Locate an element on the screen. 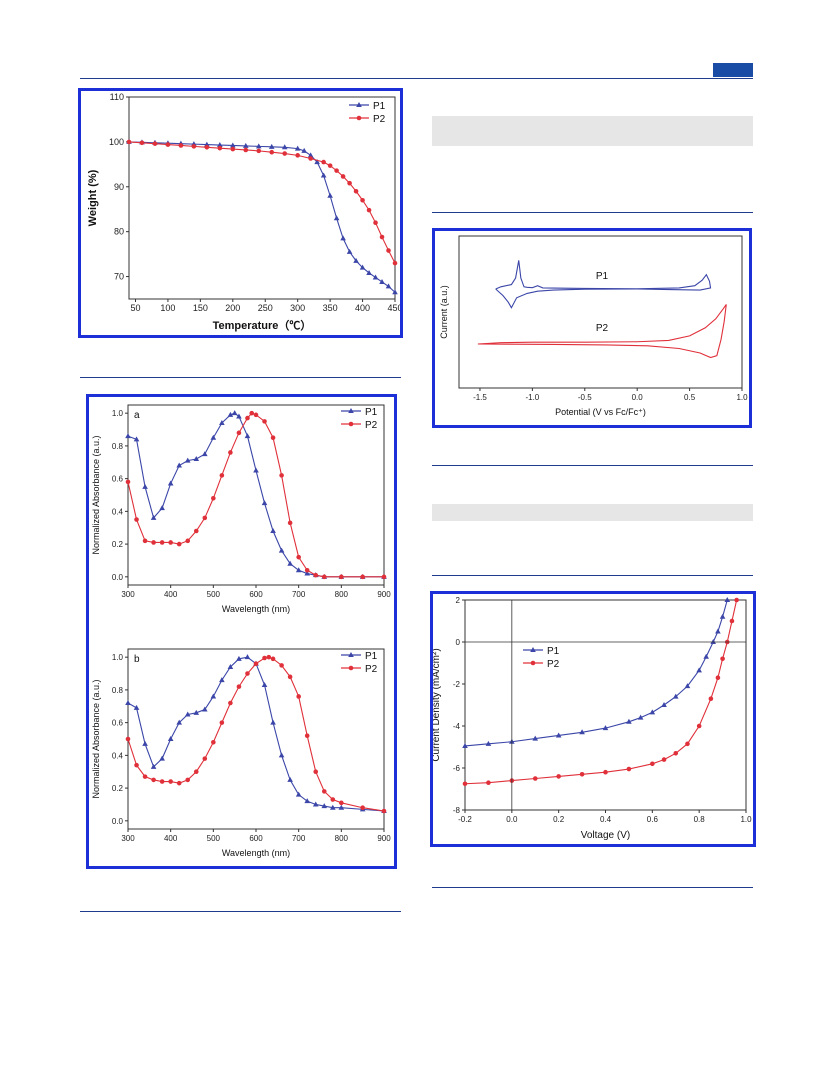 The image size is (833, 1091). y-tick-label: -2 is located at coordinates (457, 684).